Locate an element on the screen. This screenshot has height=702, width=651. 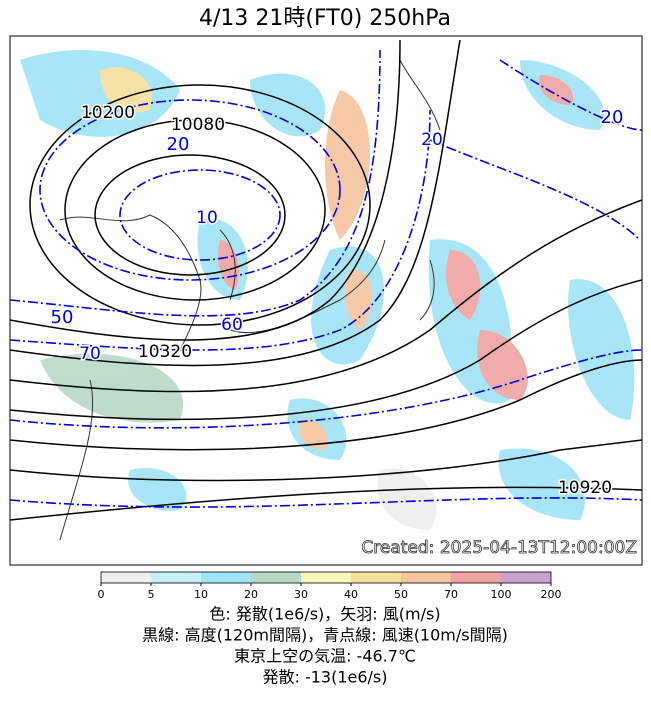
colorbar-tick-label: 30 is located at coordinates (301, 594).